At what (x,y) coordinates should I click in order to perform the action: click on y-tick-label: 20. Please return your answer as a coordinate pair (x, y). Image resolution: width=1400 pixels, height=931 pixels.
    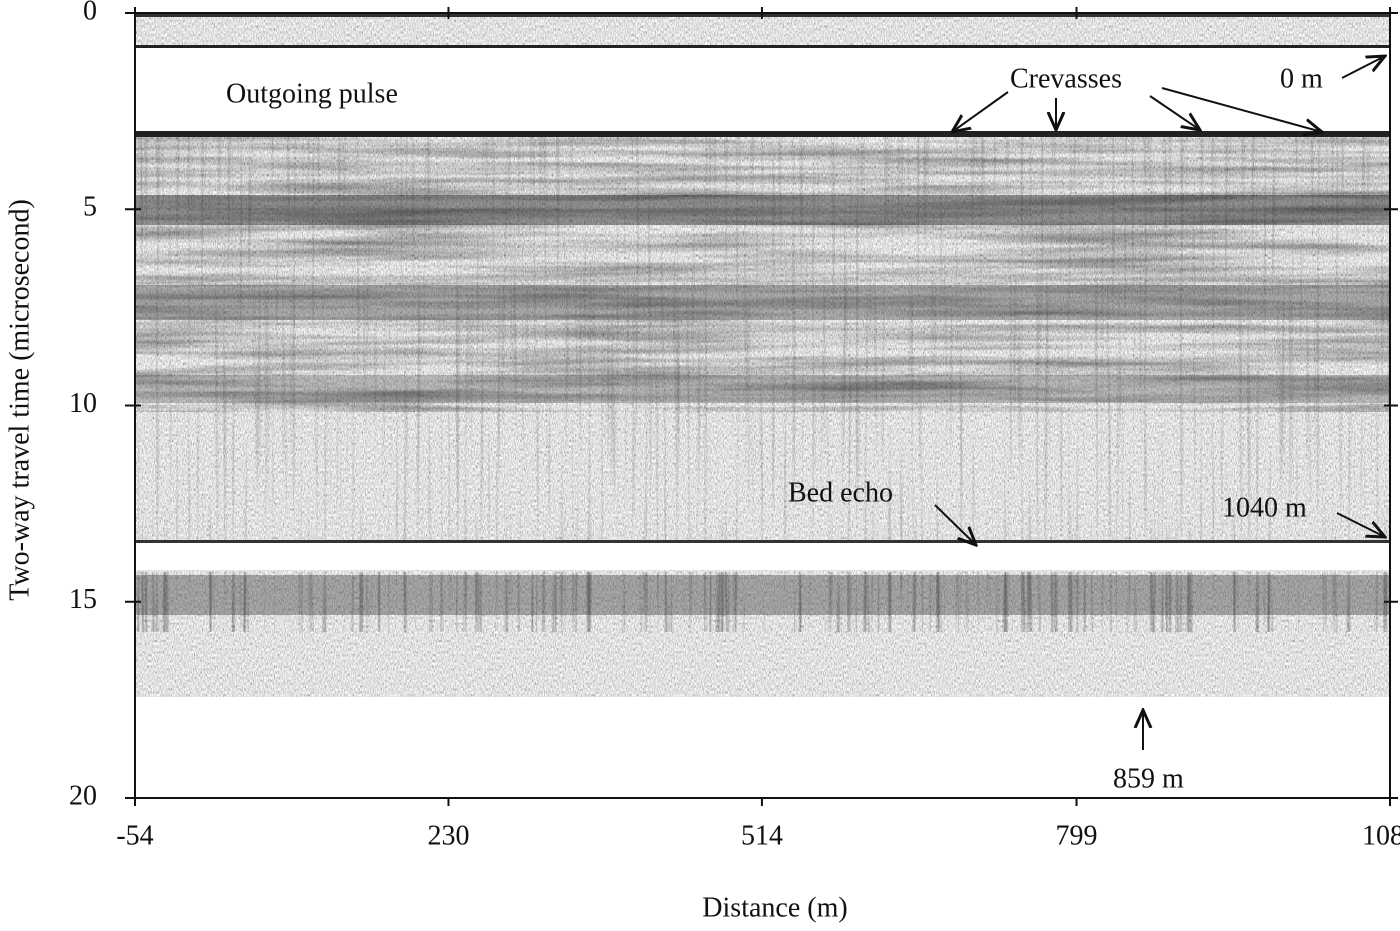
    Looking at the image, I should click on (83, 795).